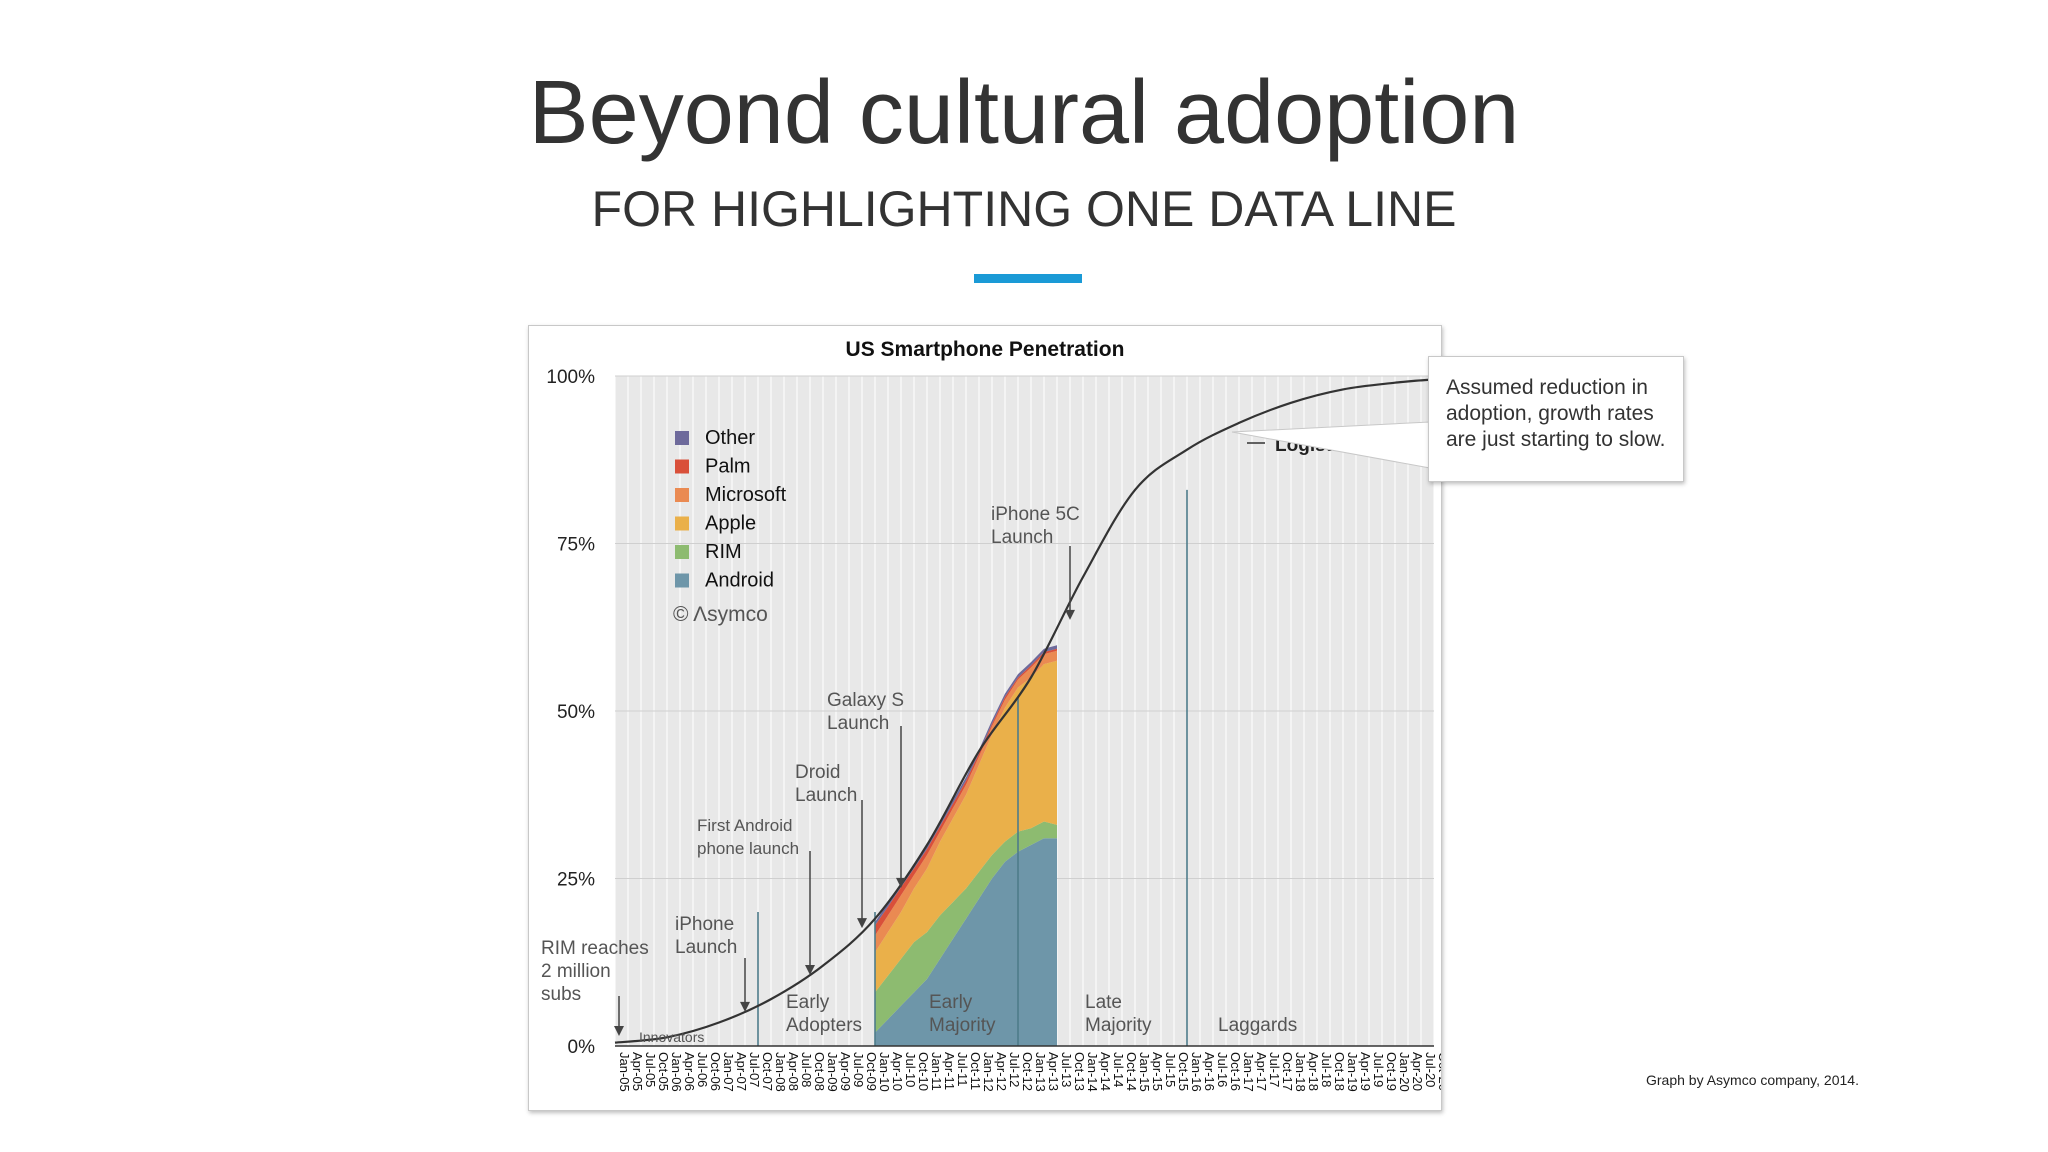 The height and width of the screenshot is (1152, 2048). Describe the element at coordinates (1079, 1071) in the screenshot. I see `x-tick-label: Oct-13` at that location.